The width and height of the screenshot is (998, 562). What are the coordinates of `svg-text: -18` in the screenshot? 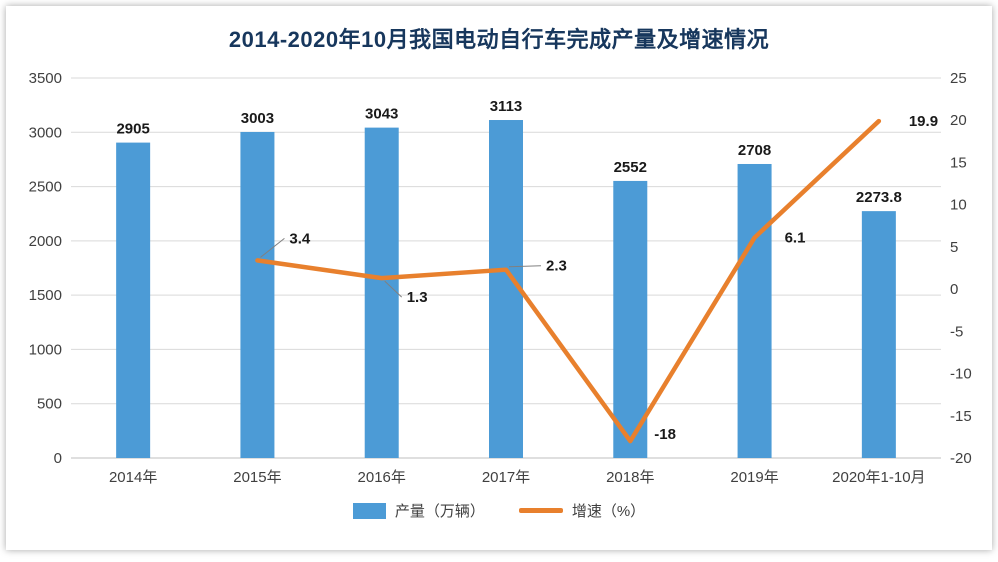 It's located at (665, 434).